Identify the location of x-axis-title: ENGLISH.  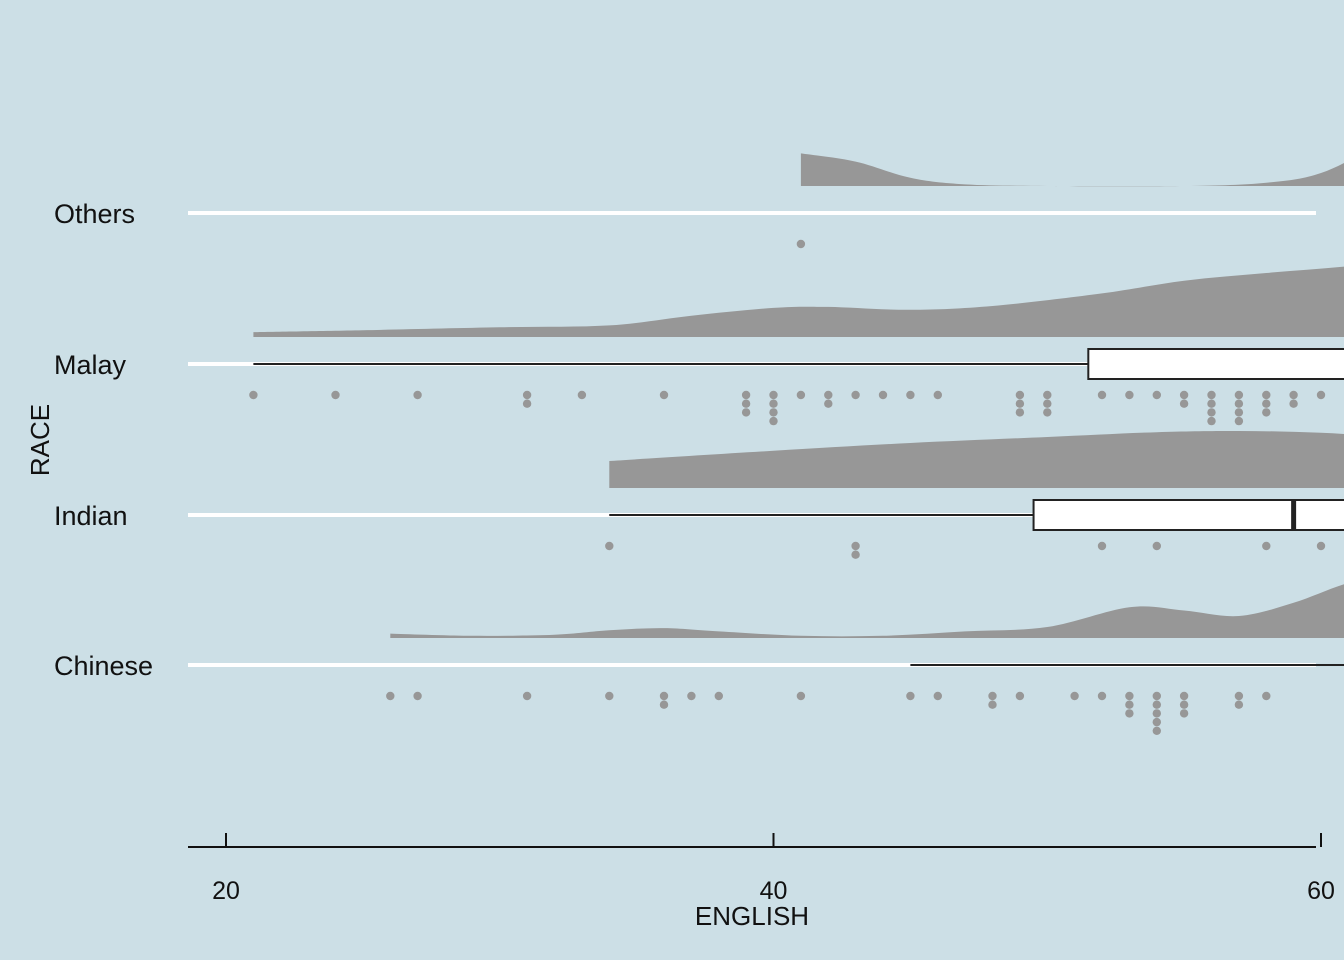
(752, 916).